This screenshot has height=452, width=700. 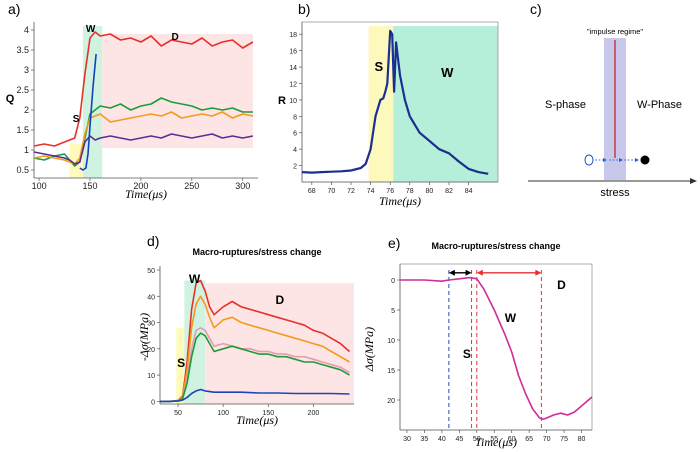 What do you see at coordinates (293, 68) in the screenshot?
I see `y-tick-label-b: 14` at bounding box center [293, 68].